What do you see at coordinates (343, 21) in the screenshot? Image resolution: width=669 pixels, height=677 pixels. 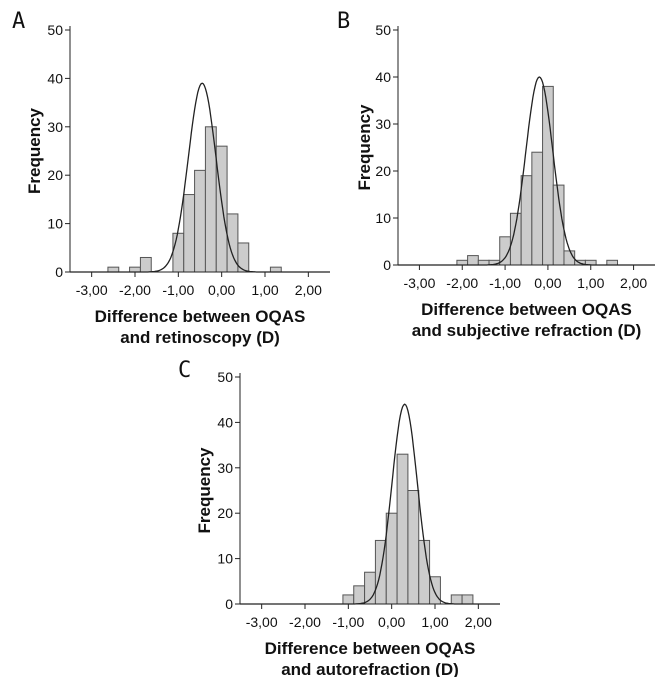 I see `panel-label: B` at bounding box center [343, 21].